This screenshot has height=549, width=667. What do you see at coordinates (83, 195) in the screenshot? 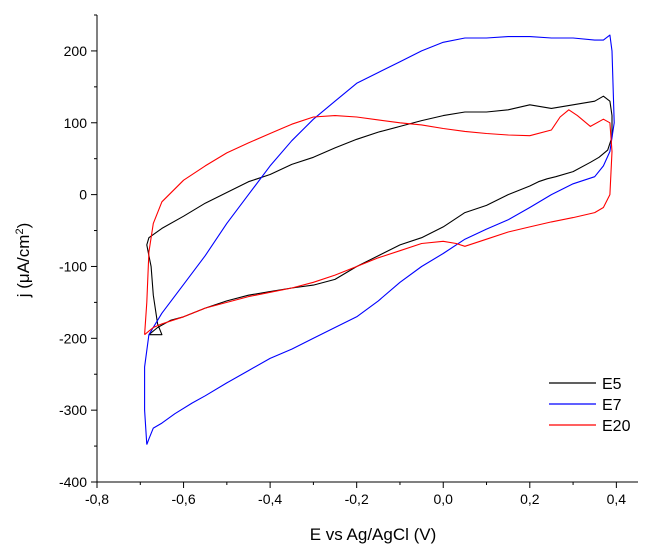
I see `y-tick-label: 0` at bounding box center [83, 195].